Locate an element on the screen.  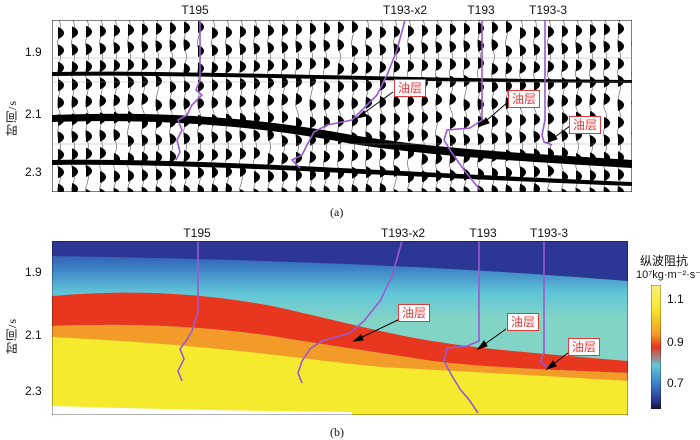
seismic-reflector is located at coordinates (342, 77).